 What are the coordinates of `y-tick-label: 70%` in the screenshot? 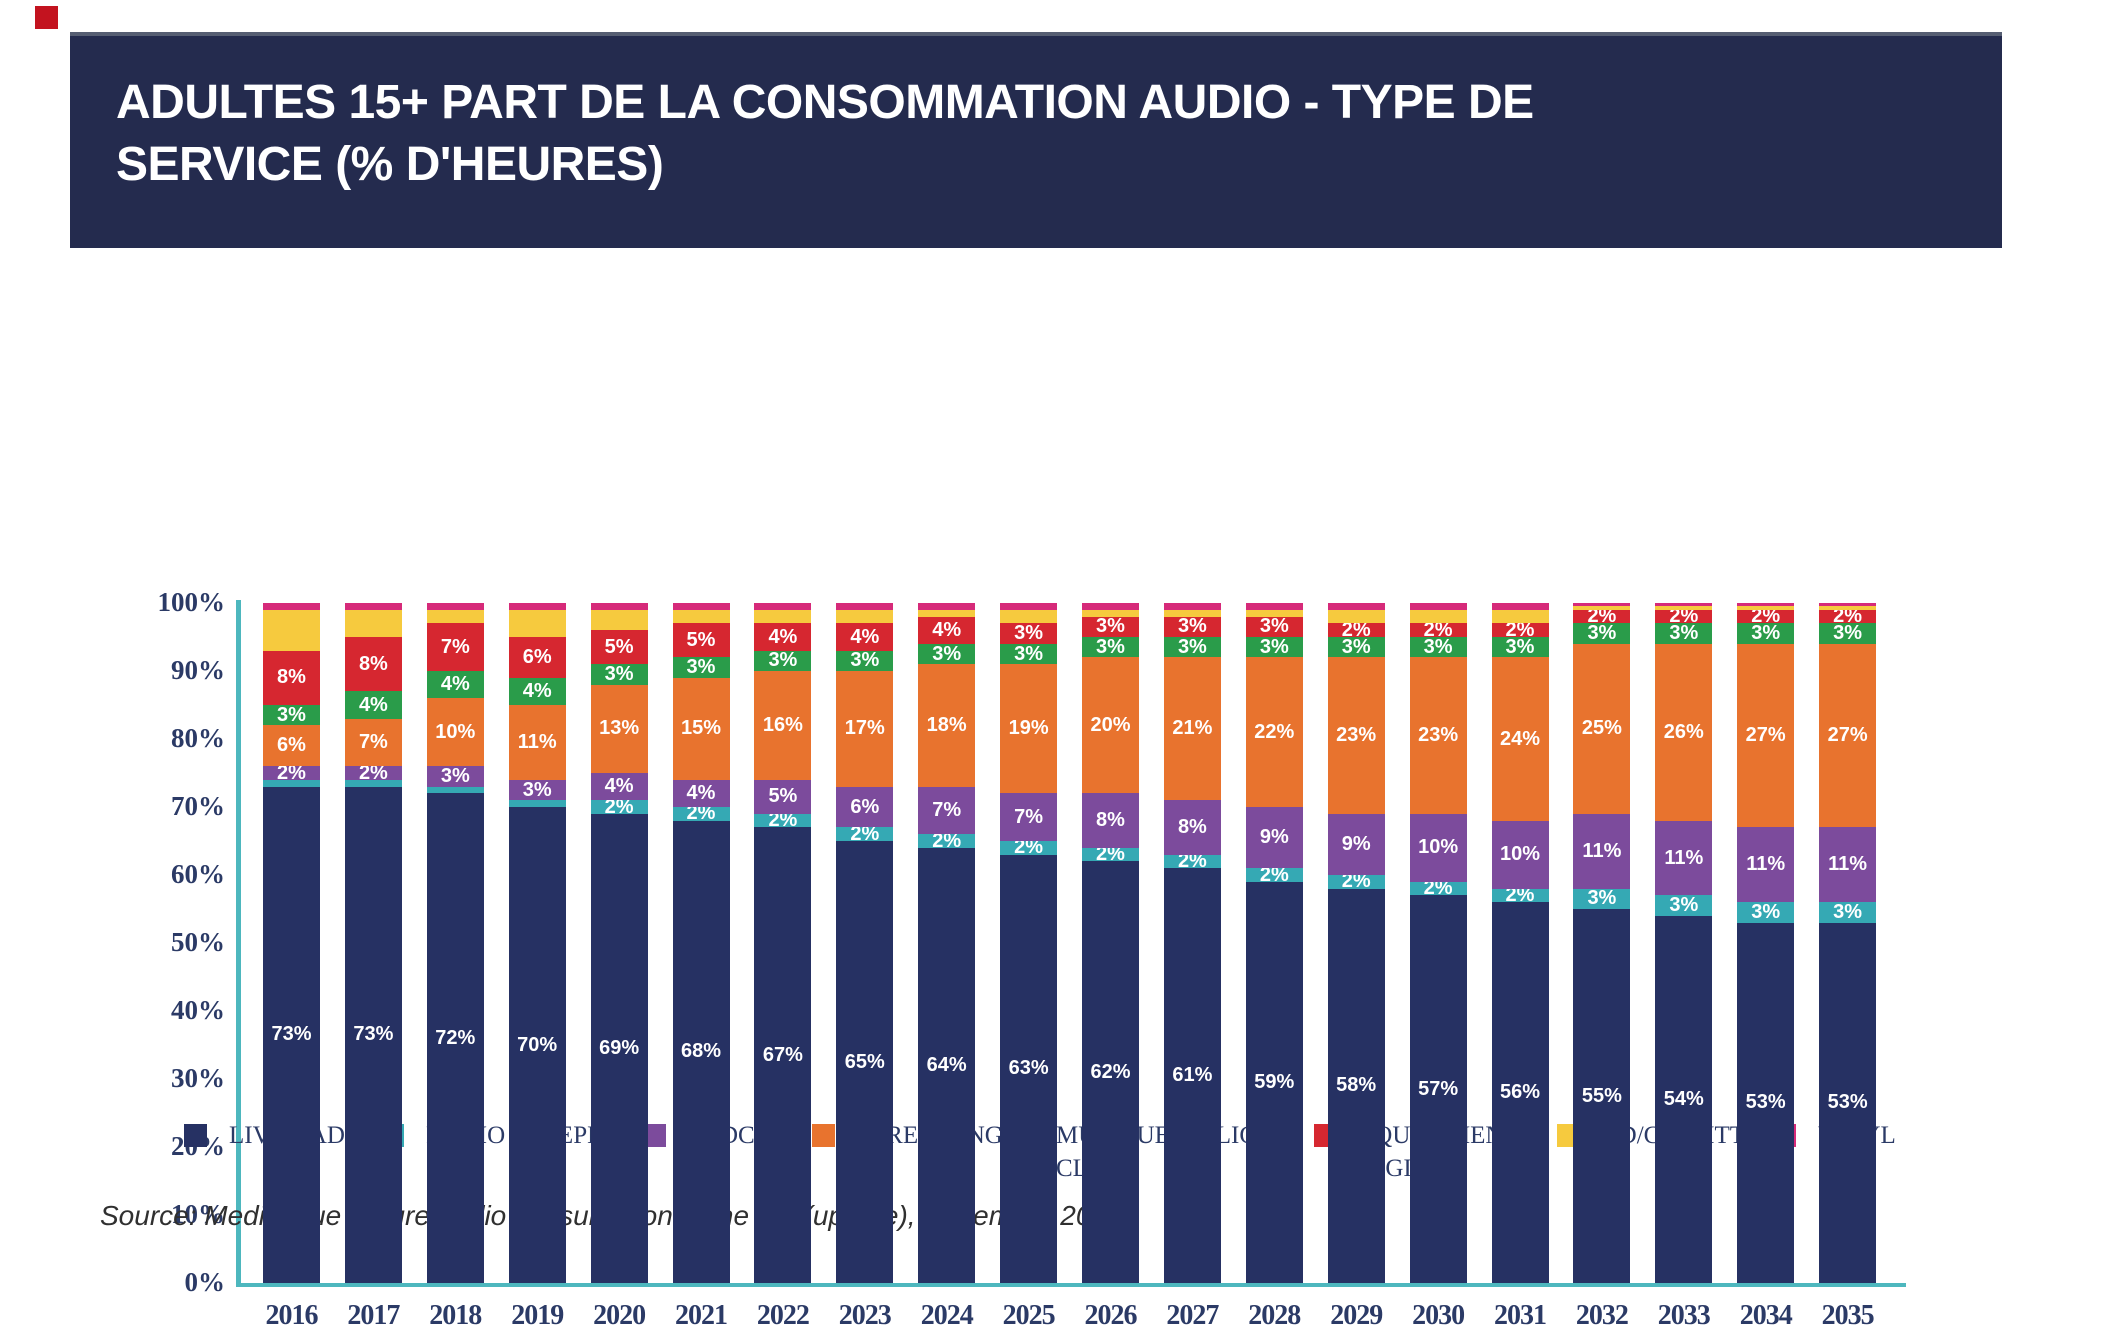 It's located at (198, 806).